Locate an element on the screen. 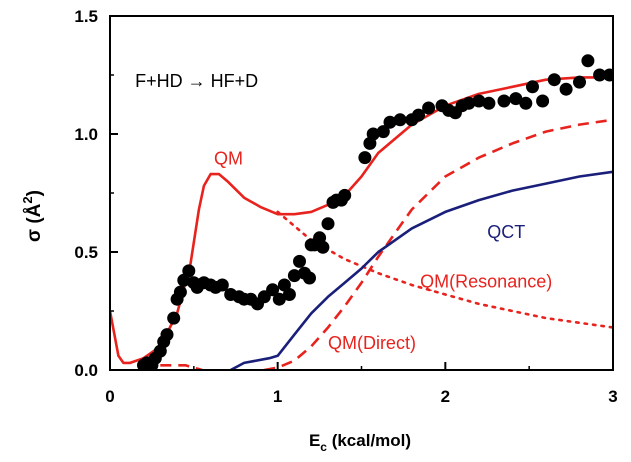 The width and height of the screenshot is (631, 462). series-line-5-dashed is located at coordinates (181, 367).